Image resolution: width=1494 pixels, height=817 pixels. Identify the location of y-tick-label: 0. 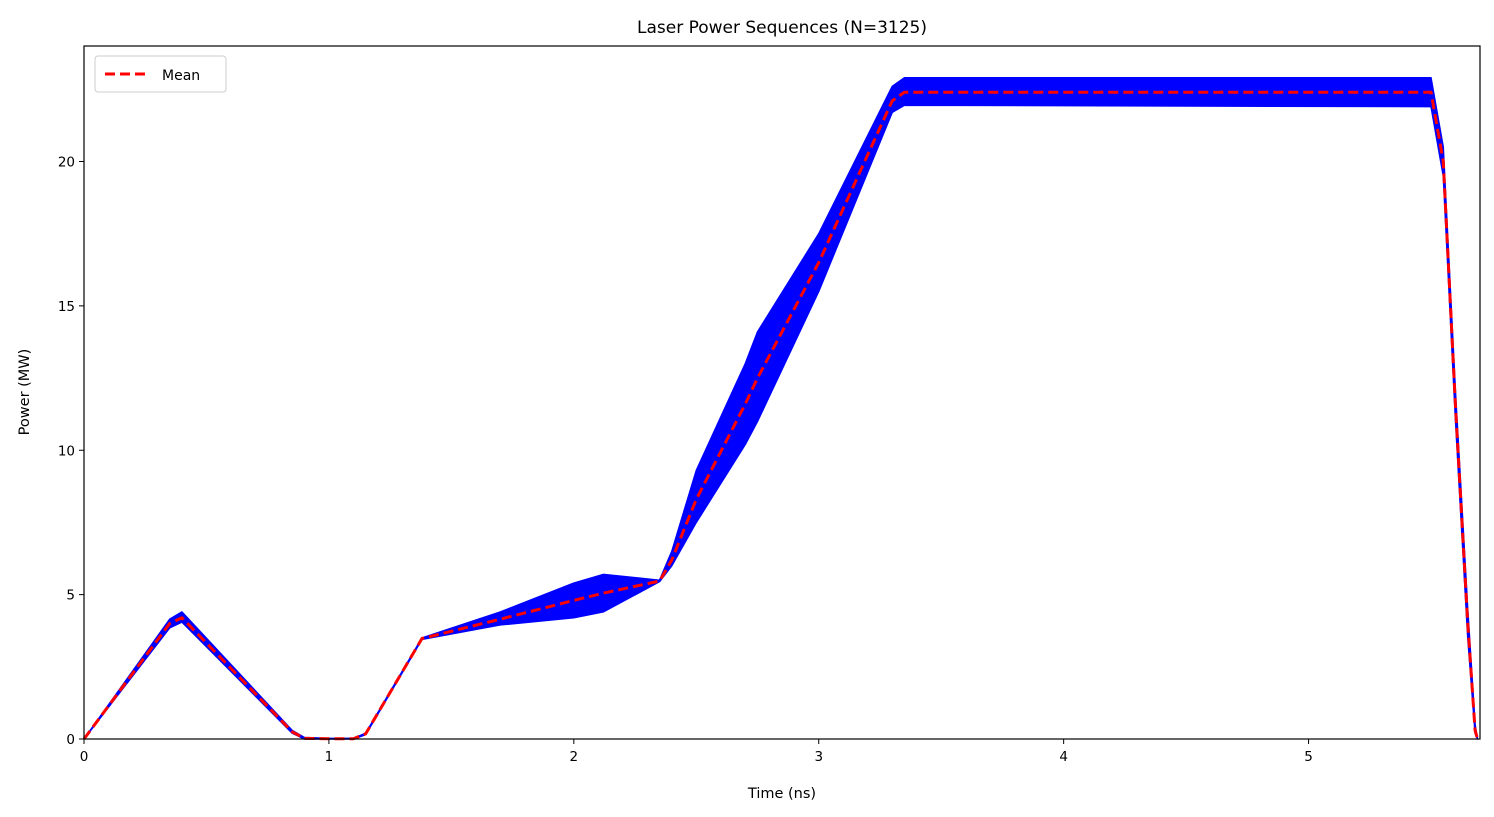
(70, 740).